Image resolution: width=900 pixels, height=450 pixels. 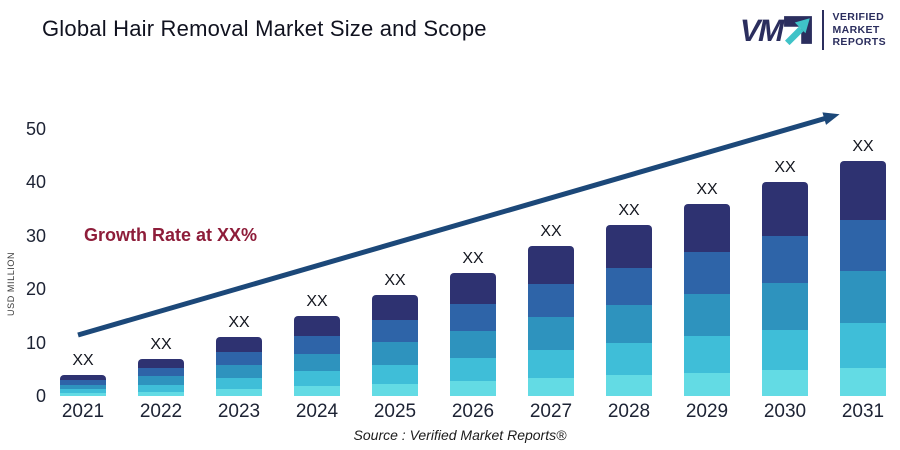 I want to click on logo-line-verified: VERIFIED, so click(x=858, y=17).